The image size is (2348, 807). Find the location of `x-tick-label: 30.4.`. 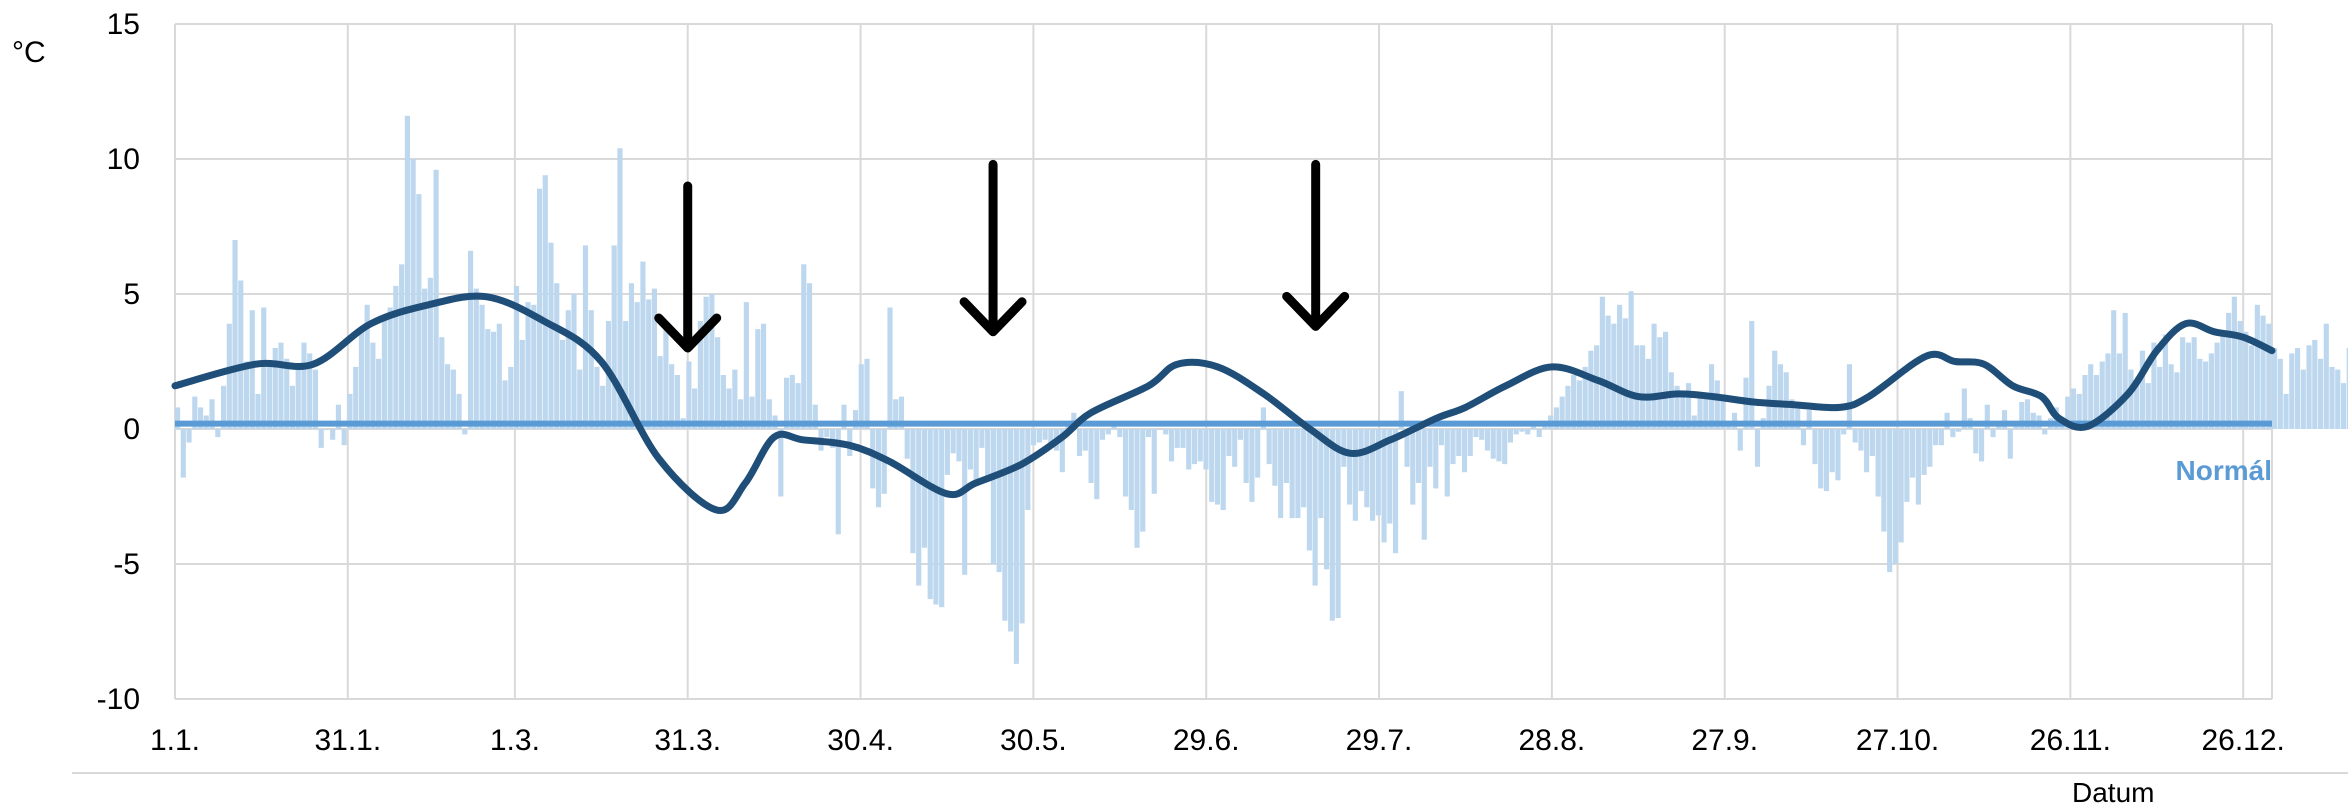

x-tick-label: 30.4. is located at coordinates (860, 740).